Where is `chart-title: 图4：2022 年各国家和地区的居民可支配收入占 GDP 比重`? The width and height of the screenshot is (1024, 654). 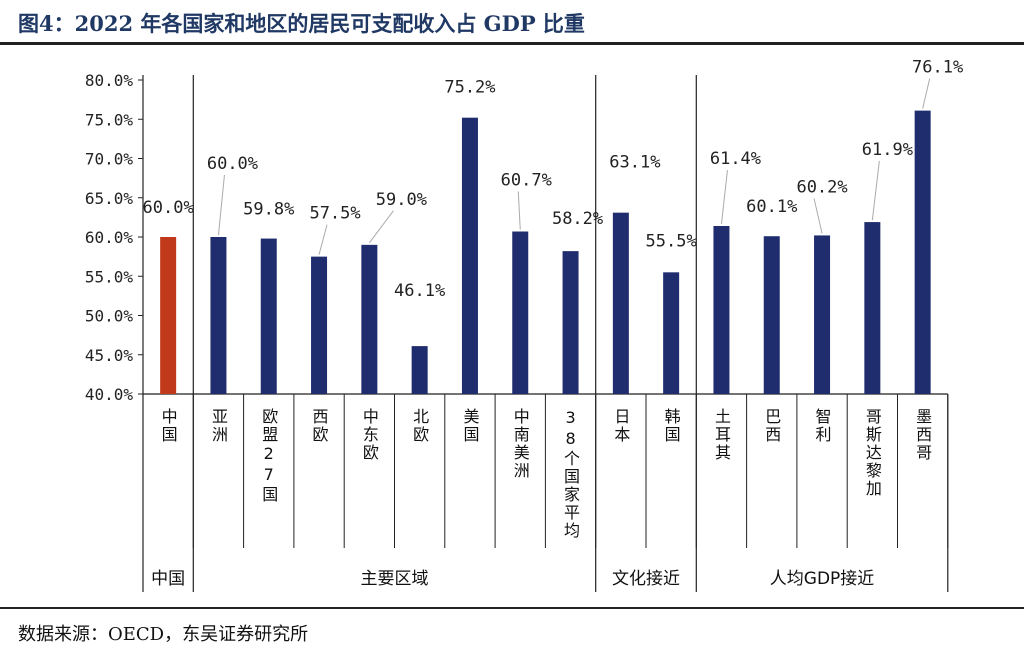
chart-title: 图4：2022 年各国家和地区的居民可支配收入占 GDP 比重 is located at coordinates (301, 23).